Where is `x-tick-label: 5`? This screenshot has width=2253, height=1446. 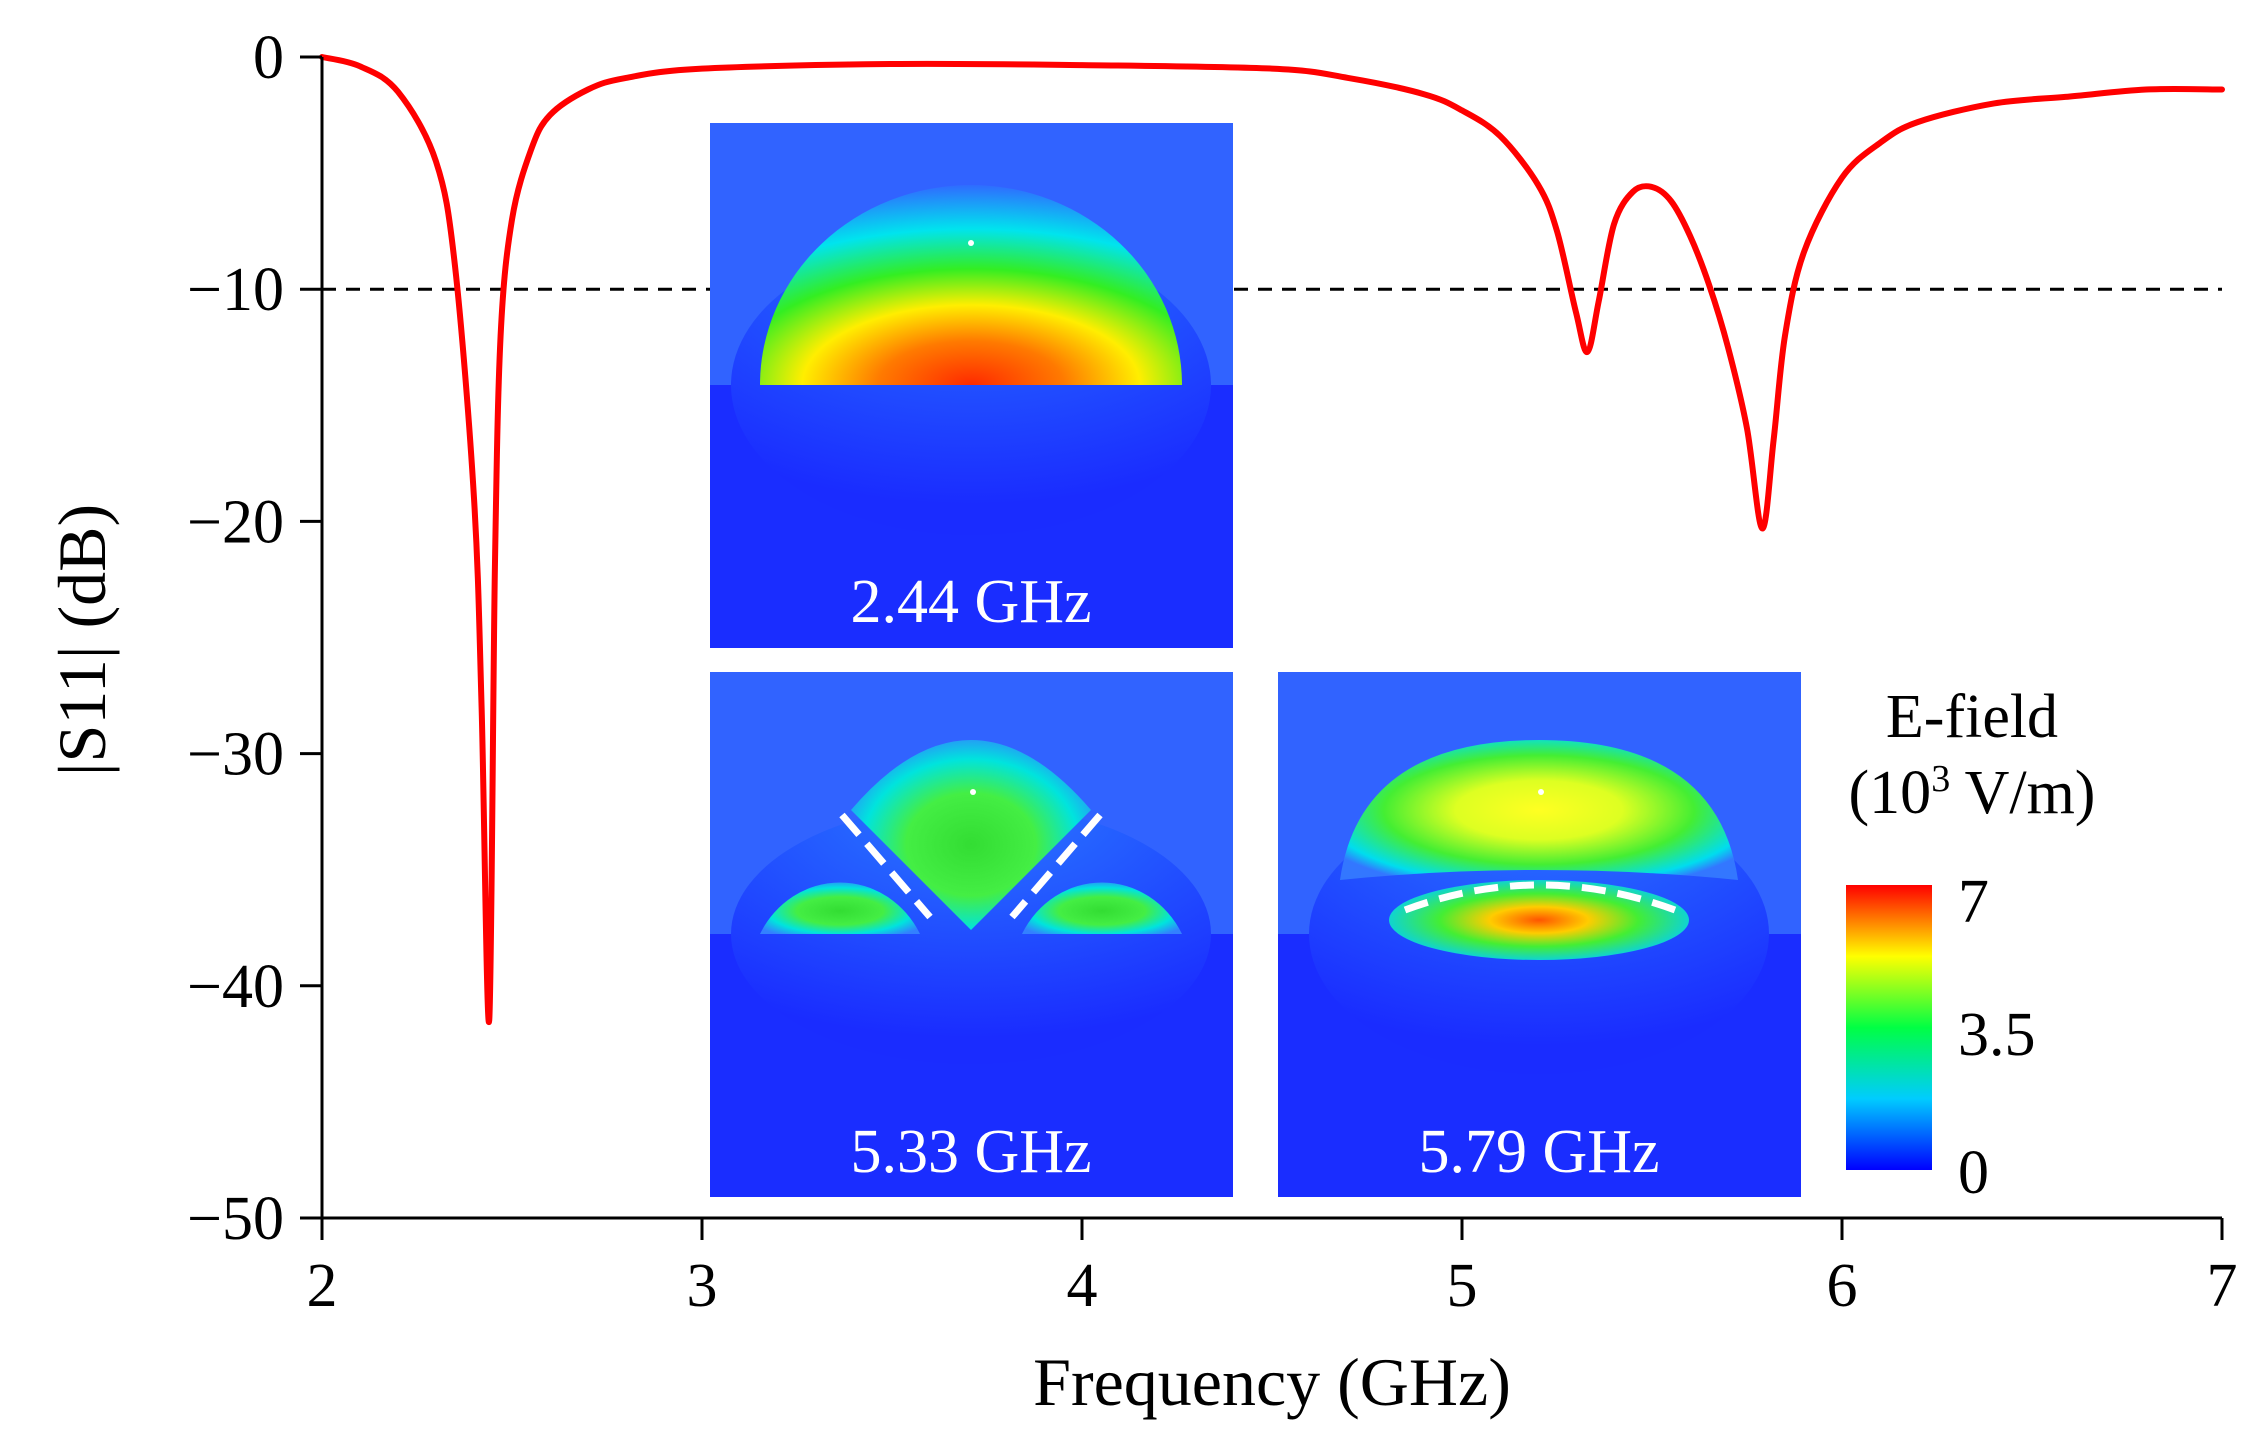 x-tick-label: 5 is located at coordinates (1462, 1286).